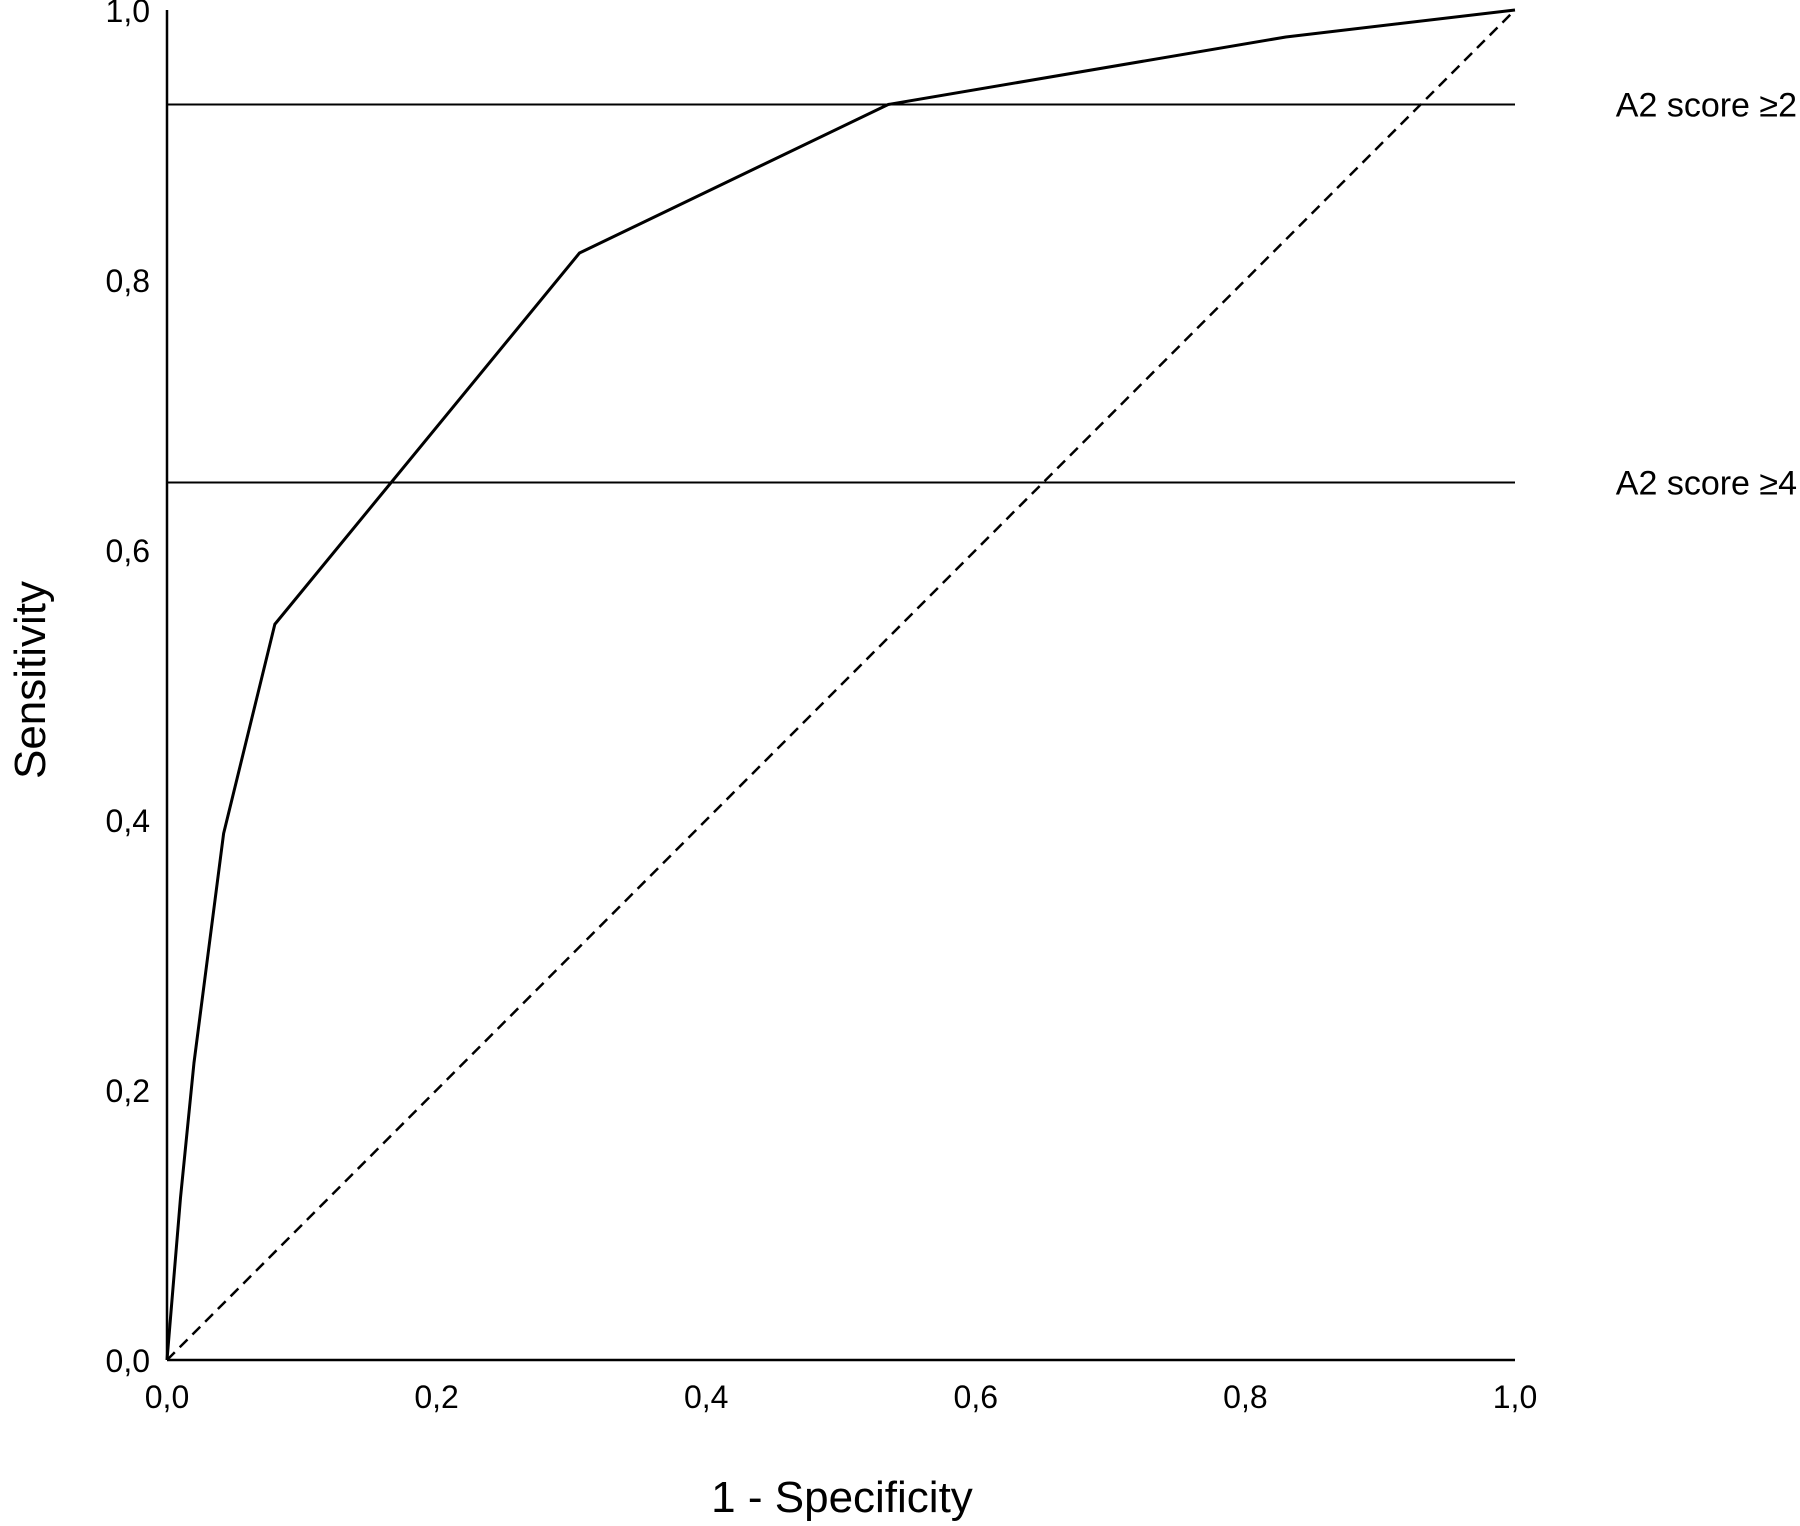  What do you see at coordinates (1245, 1397) in the screenshot?
I see `x-tick-label: 0,8` at bounding box center [1245, 1397].